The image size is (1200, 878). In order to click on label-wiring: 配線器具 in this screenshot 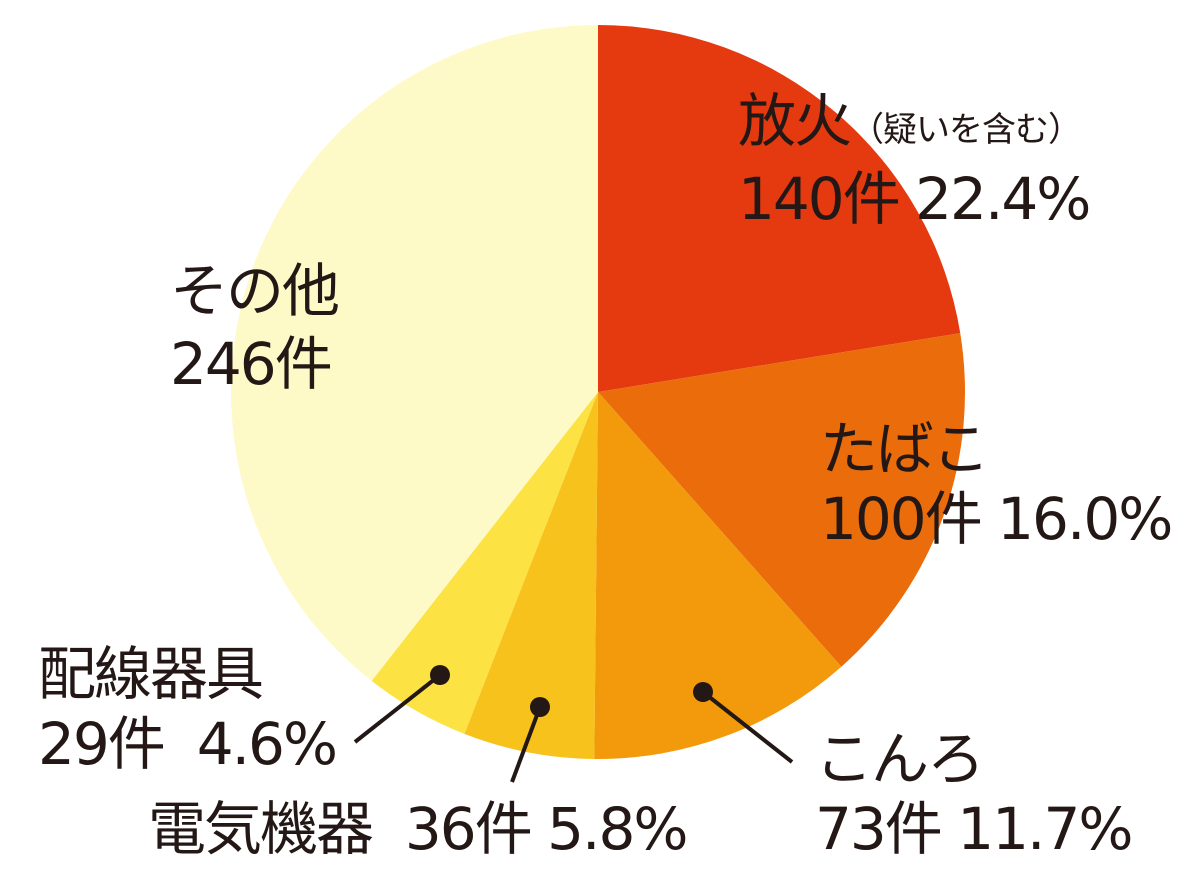, I will do `click(151, 674)`.